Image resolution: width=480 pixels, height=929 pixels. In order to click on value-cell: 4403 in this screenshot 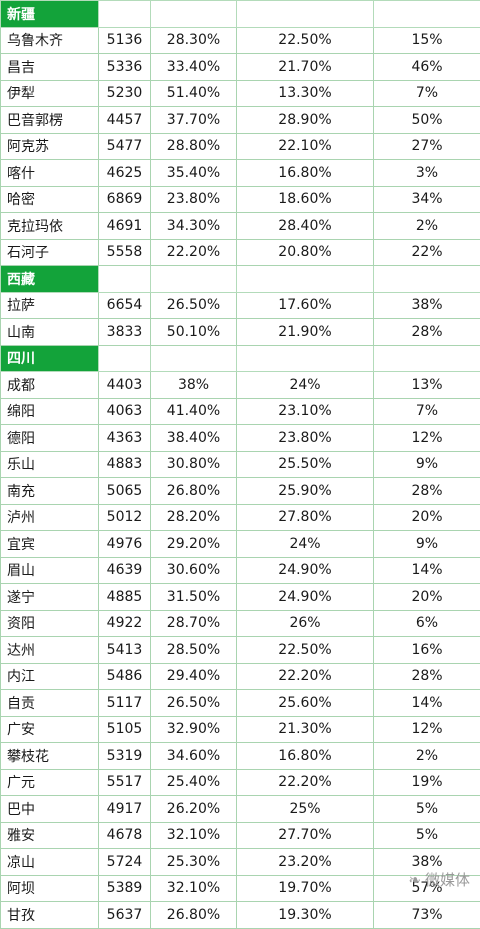, I will do `click(125, 385)`.